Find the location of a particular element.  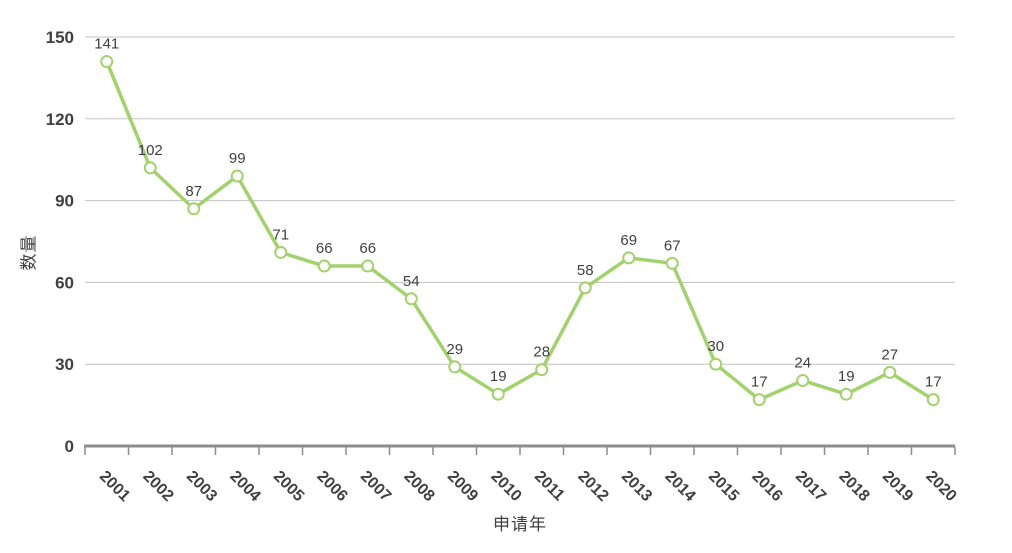

data-point-label: 69 is located at coordinates (628, 240).